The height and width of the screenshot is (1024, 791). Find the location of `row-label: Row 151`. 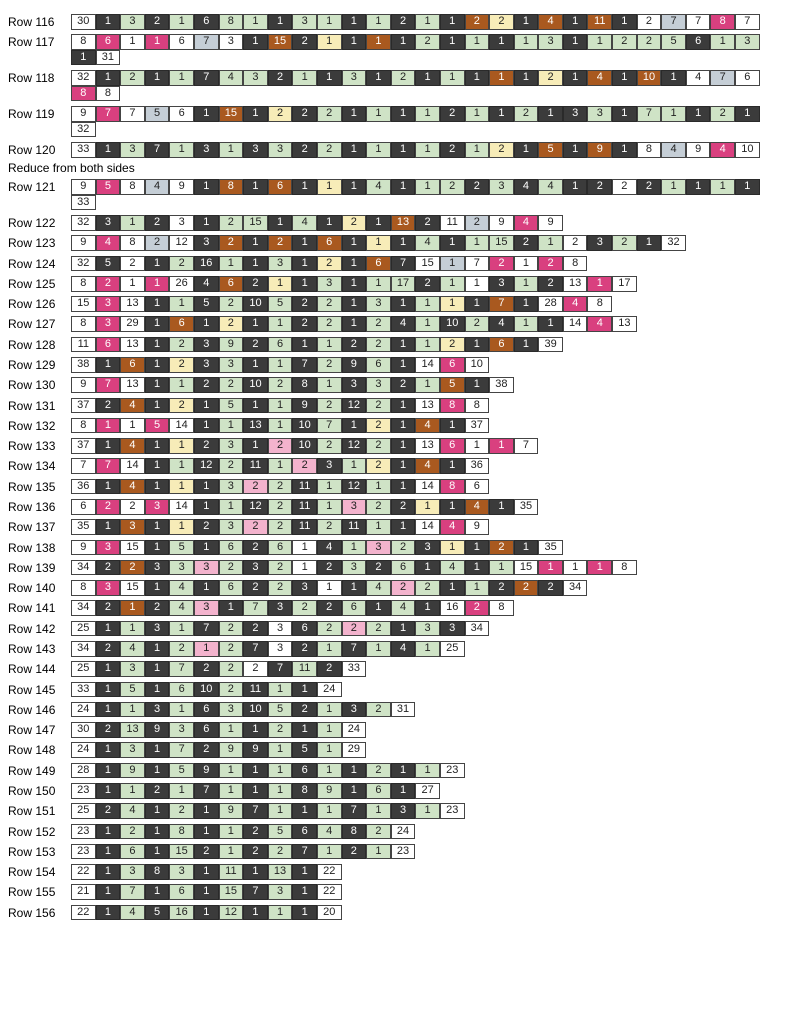

row-label: Row 151 is located at coordinates (32, 811).